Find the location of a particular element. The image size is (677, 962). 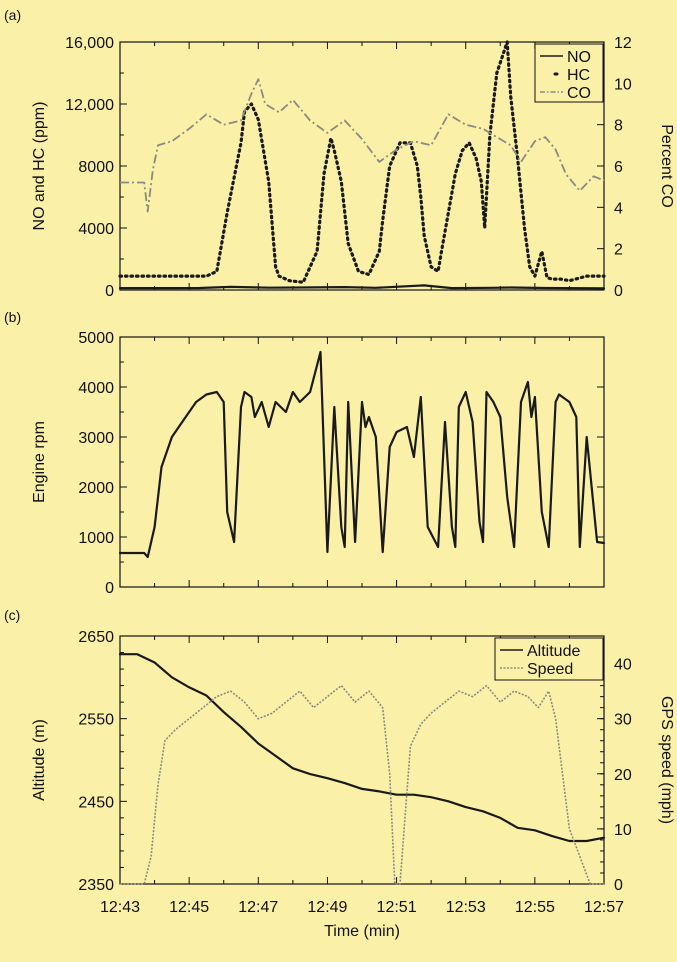

y-tick-label: 1000 is located at coordinates (96, 538).